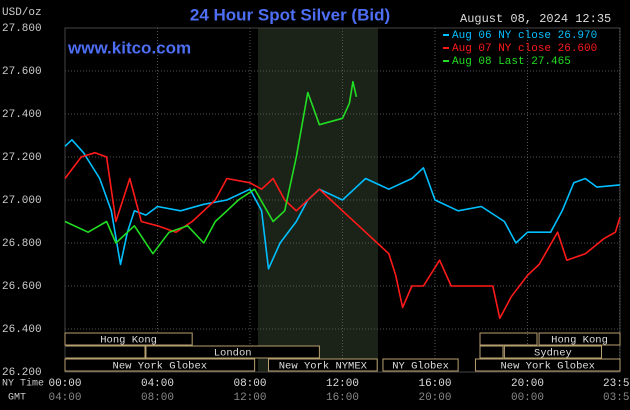 This screenshot has height=410, width=630. What do you see at coordinates (524, 49) in the screenshot?
I see `legend-label: Aug 07 NY close 26.600` at bounding box center [524, 49].